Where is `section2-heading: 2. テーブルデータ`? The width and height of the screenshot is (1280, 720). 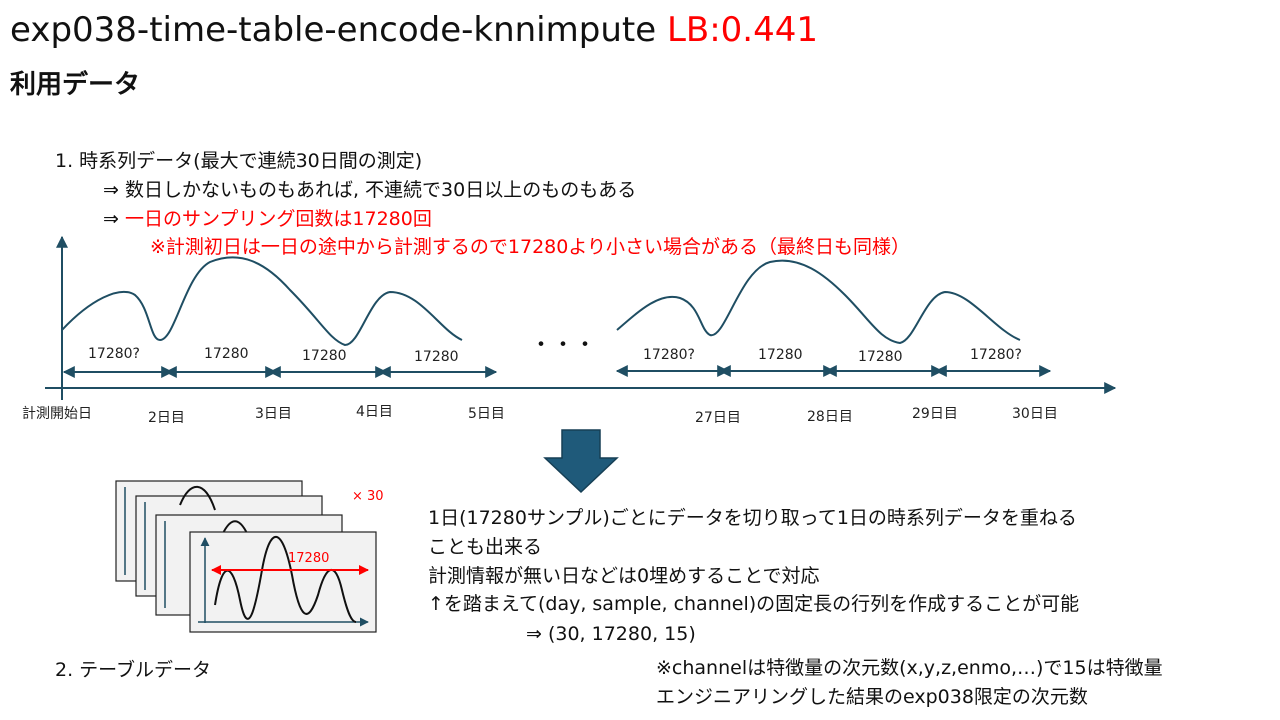
section2-heading: 2. テーブルデータ is located at coordinates (133, 670).